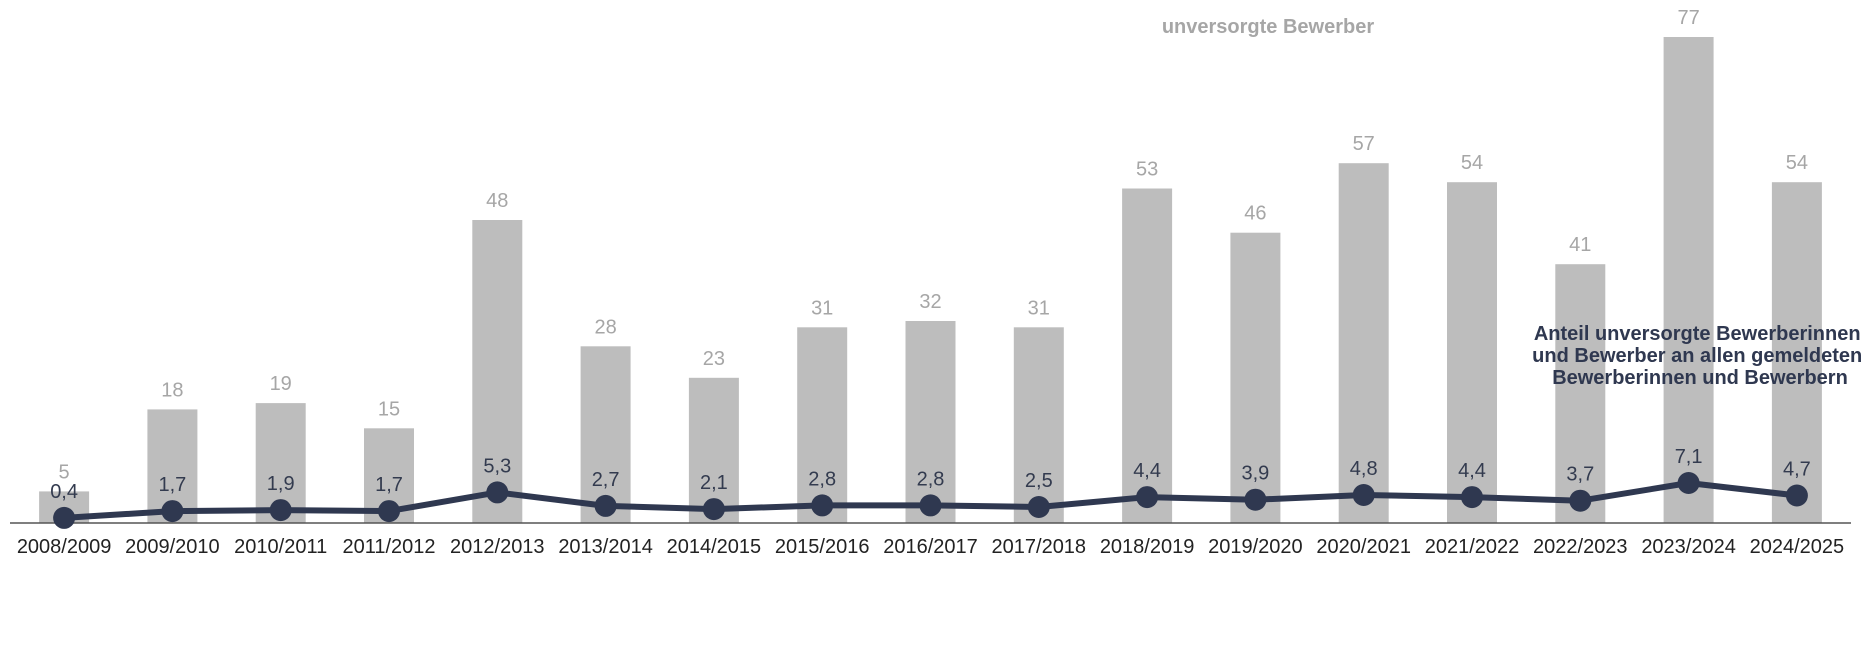 This screenshot has width=1861, height=658. I want to click on line-label-2013/2014: 2,7, so click(606, 480).